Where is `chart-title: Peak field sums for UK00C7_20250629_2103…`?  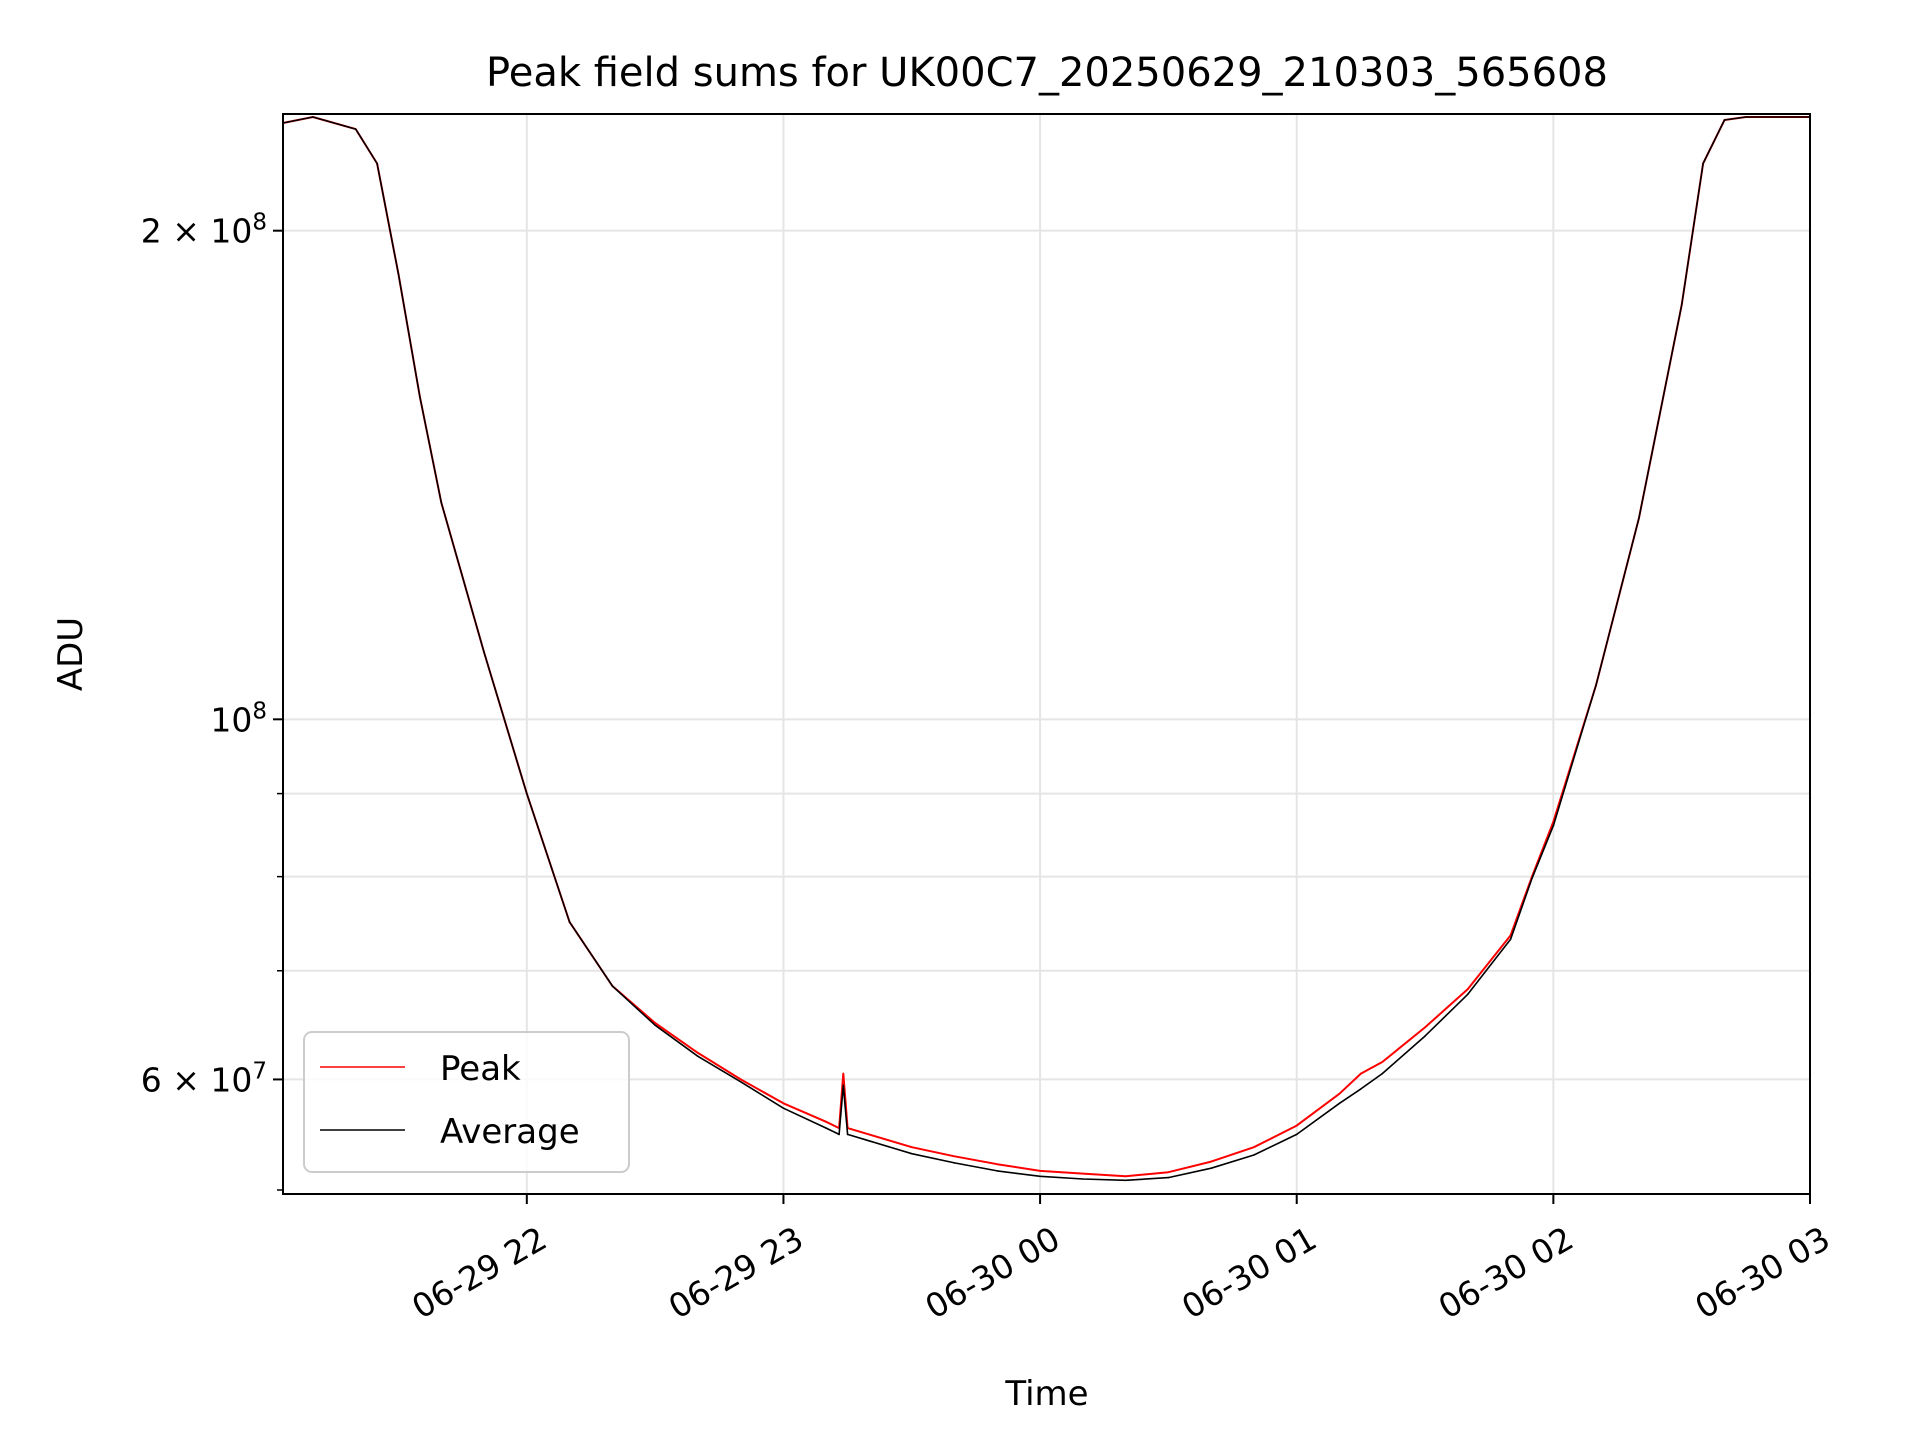
chart-title: Peak field sums for UK00C7_20250629_2103… is located at coordinates (1047, 73).